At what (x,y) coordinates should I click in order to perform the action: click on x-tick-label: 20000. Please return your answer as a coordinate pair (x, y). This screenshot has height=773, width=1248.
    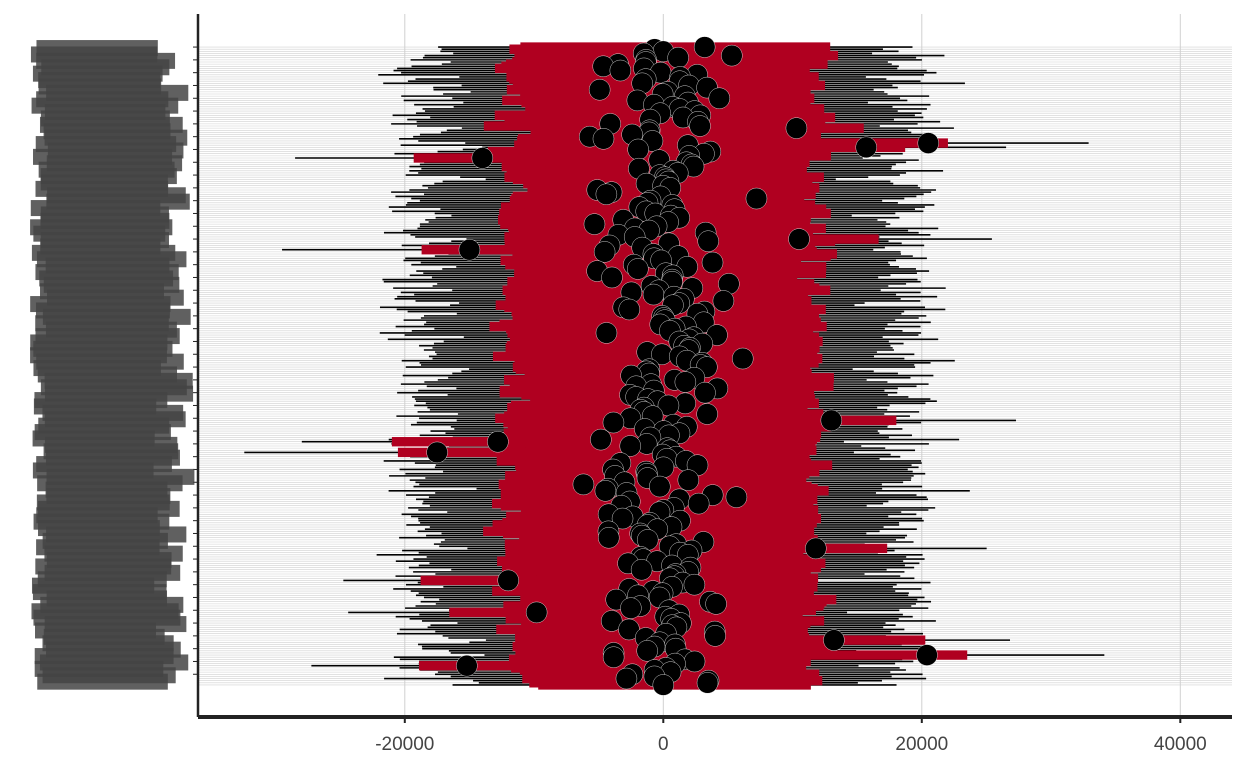
    Looking at the image, I should click on (921, 744).